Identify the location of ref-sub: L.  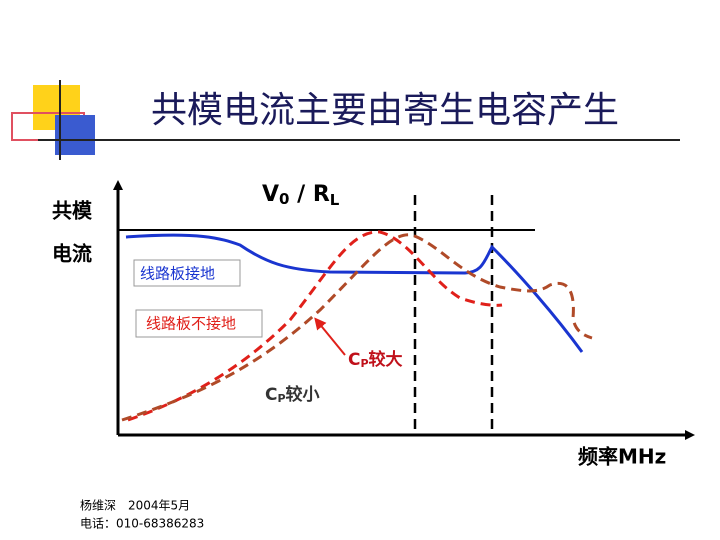
(335, 200).